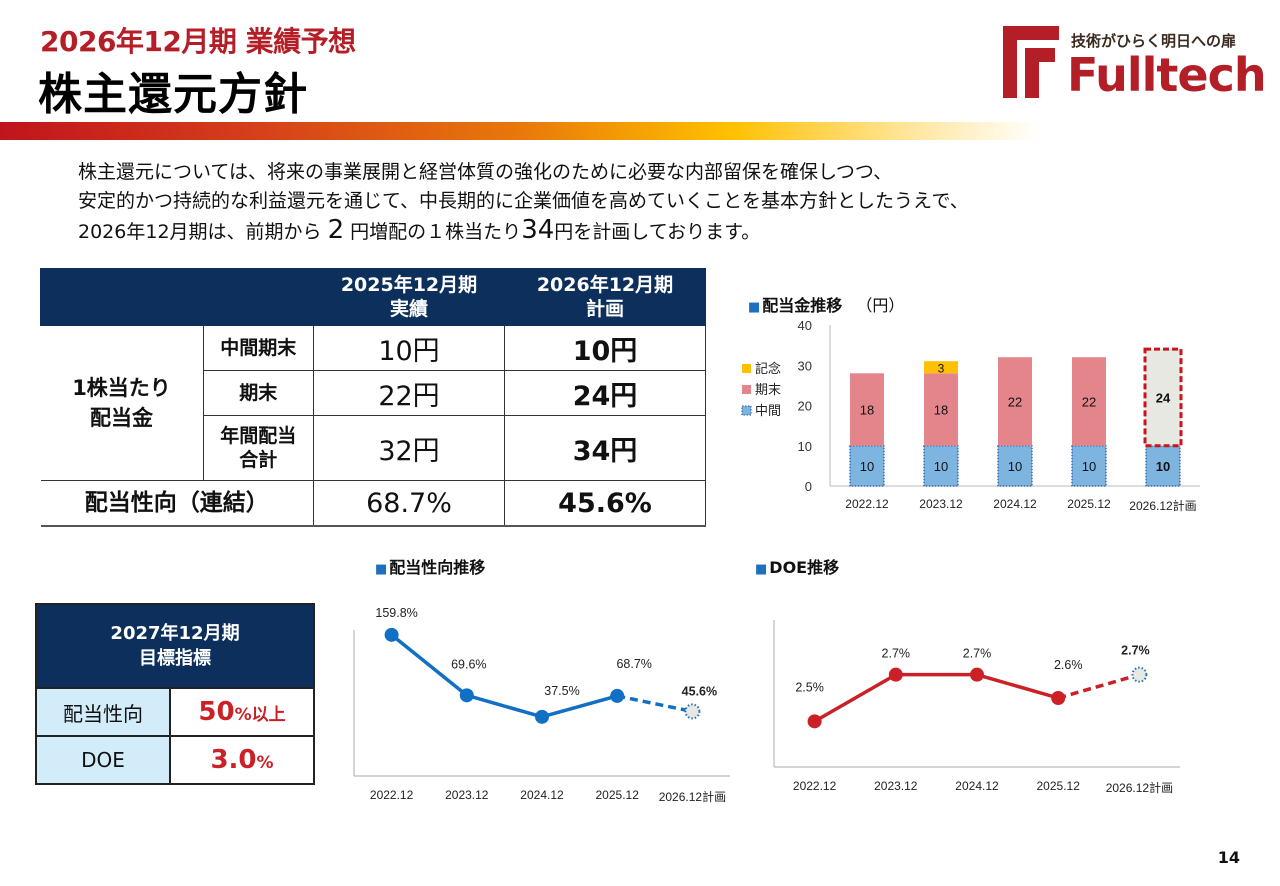 The image size is (1280, 886). What do you see at coordinates (177, 503) in the screenshot?
I see `payout-ratio-label: 配当性向（連結）` at bounding box center [177, 503].